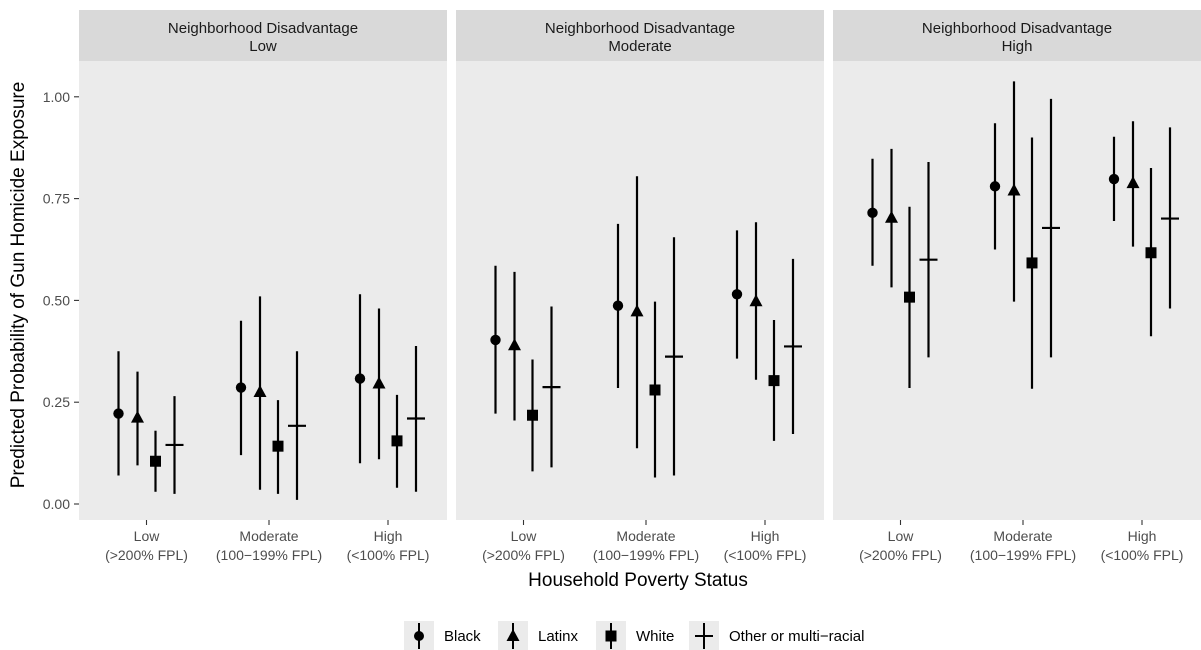 The width and height of the screenshot is (1201, 650). Describe the element at coordinates (558, 636) in the screenshot. I see `legend-label: Latinx` at that location.